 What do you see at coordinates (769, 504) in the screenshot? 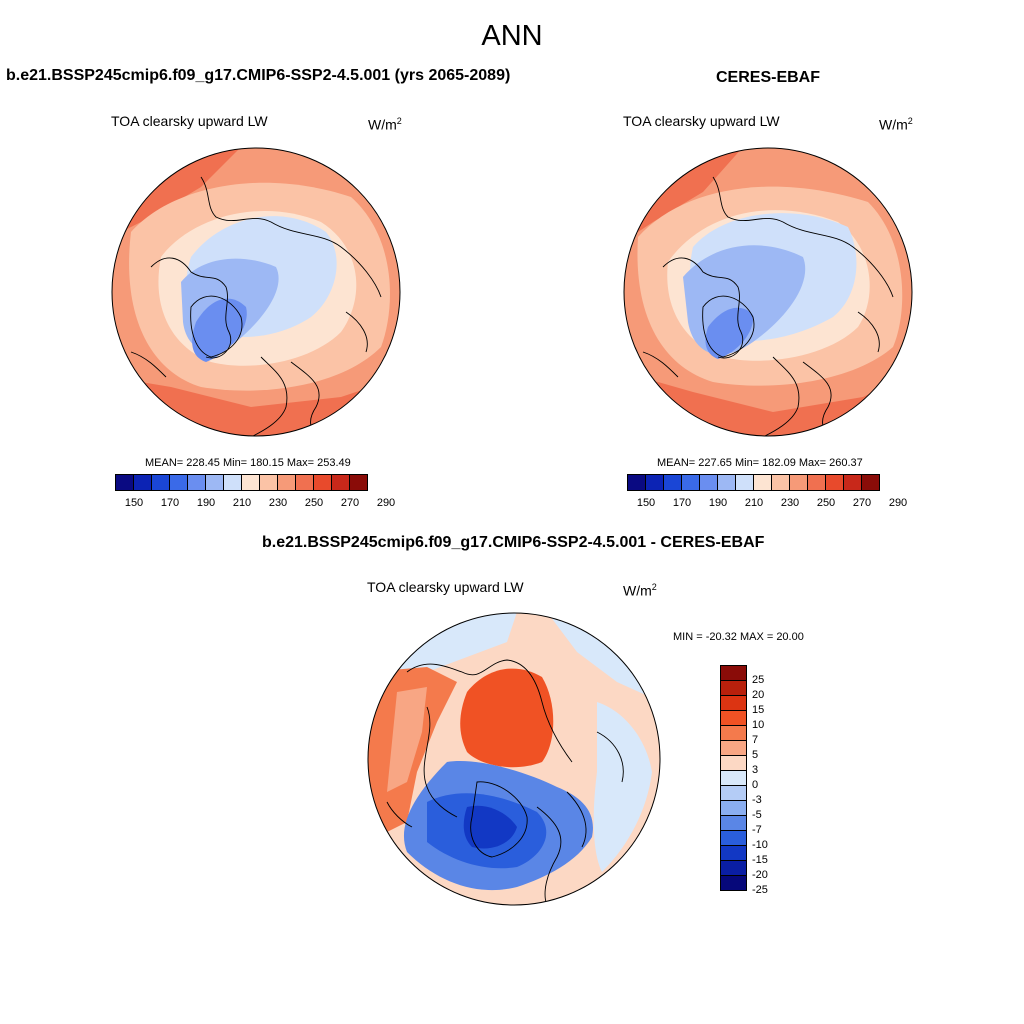
I see `obs-colorbar-ticks: 150 170 190 210 230 250 270 290` at bounding box center [769, 504].